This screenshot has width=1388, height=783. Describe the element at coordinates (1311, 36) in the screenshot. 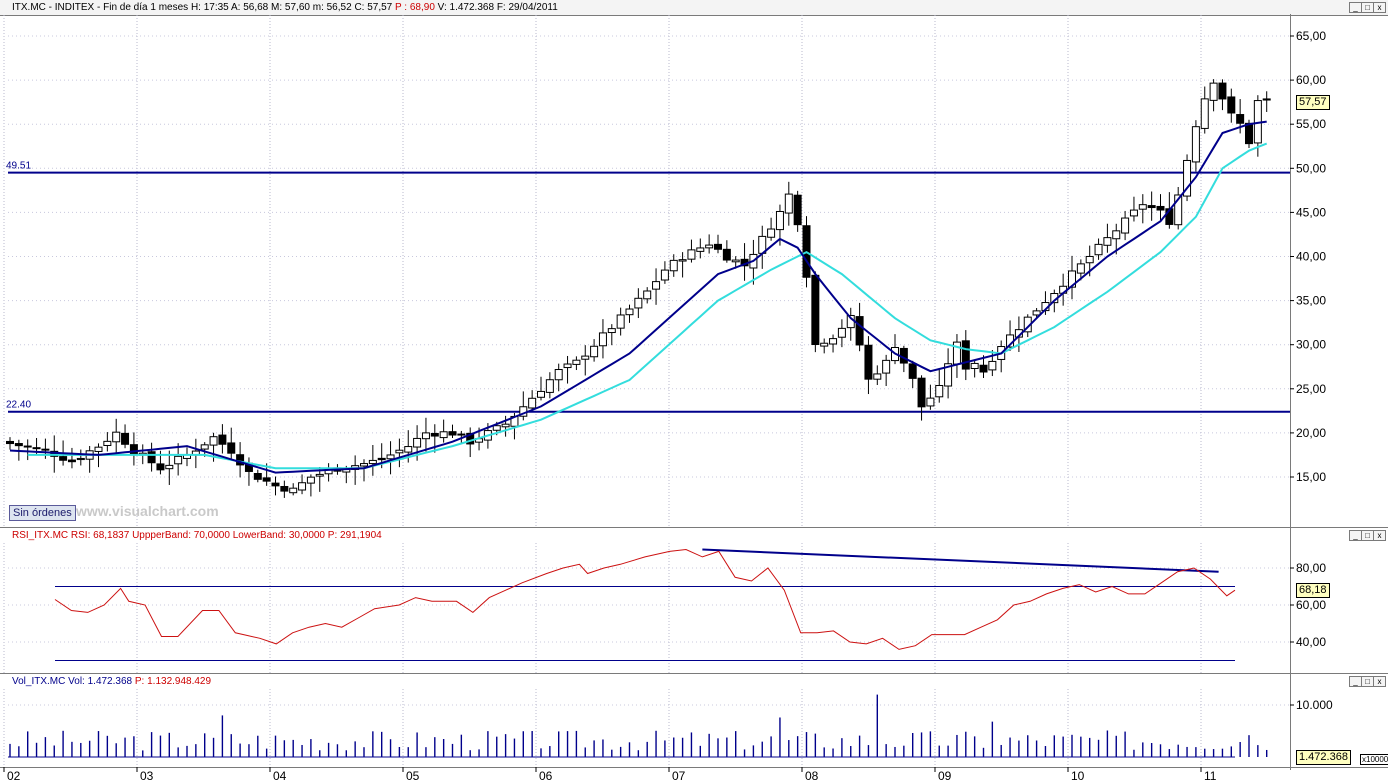

I see `price-y-tick-label: 65,00` at that location.